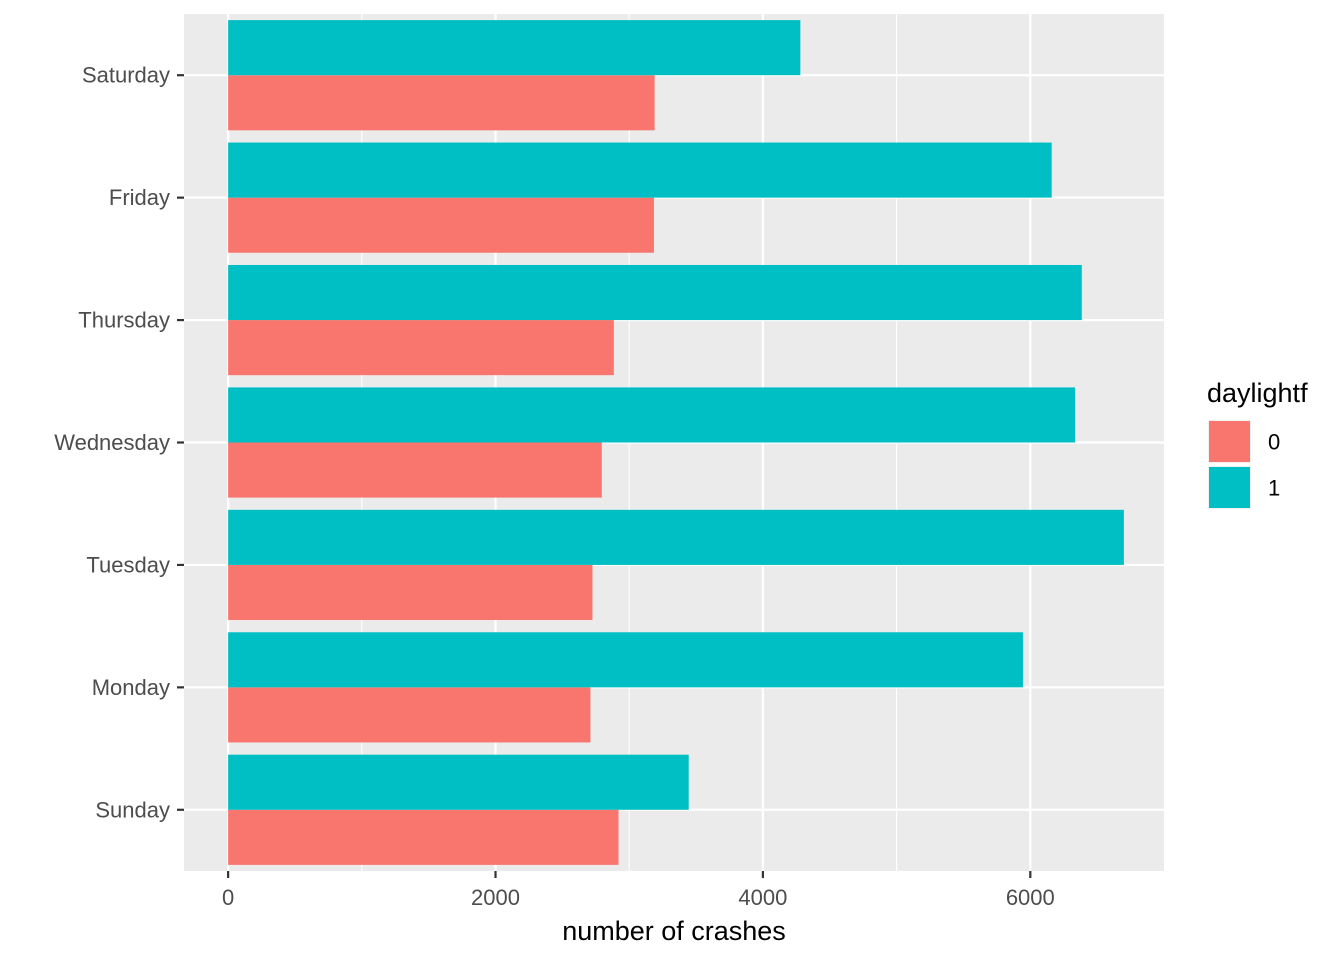 The height and width of the screenshot is (960, 1344). What do you see at coordinates (1030, 897) in the screenshot?
I see `x-tick-label: 6000` at bounding box center [1030, 897].